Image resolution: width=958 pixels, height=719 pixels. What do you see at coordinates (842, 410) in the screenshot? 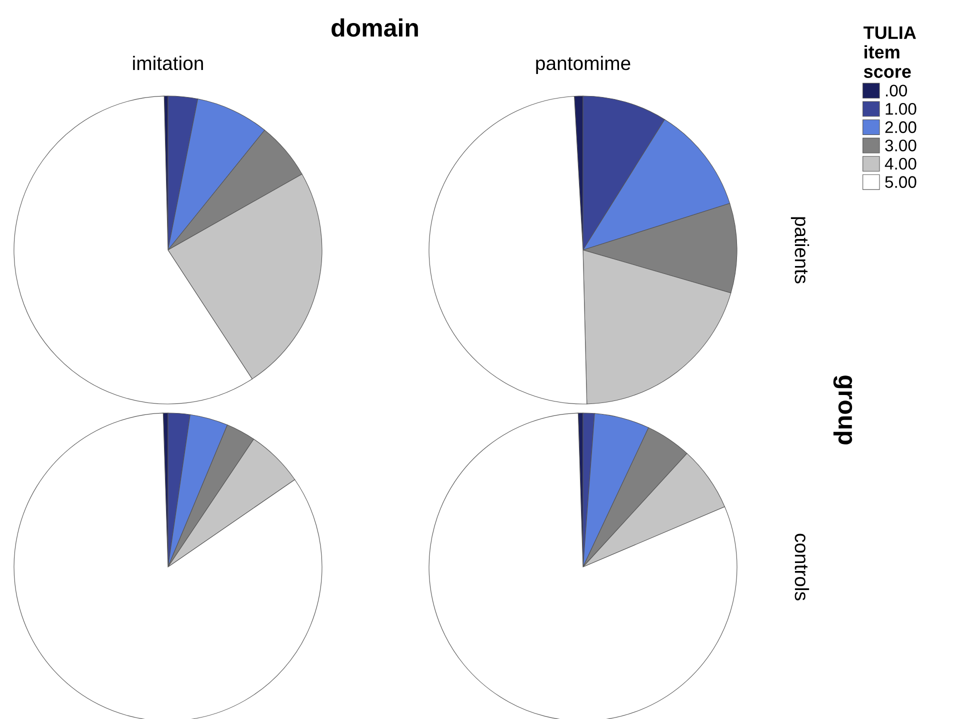
I see `text: group` at bounding box center [842, 410].